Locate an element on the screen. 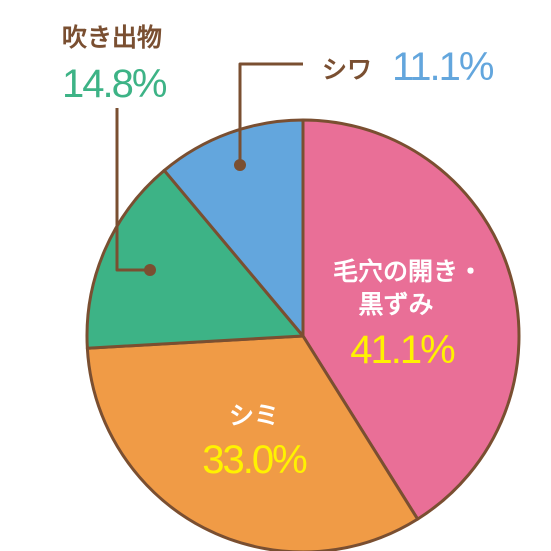 This screenshot has width=551, height=551. slice-label-spots: シミ is located at coordinates (254, 415).